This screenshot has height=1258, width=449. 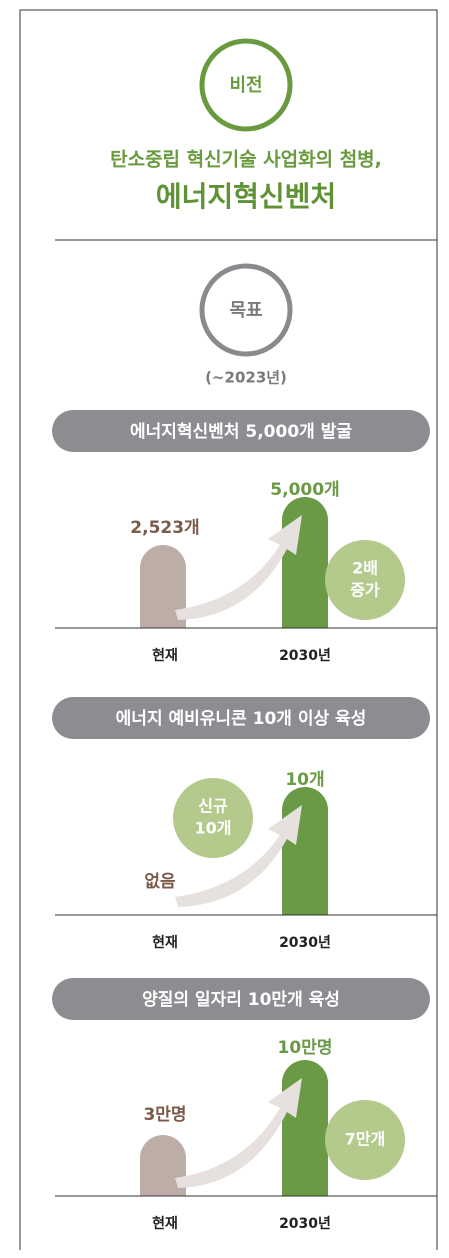 I want to click on current-label: 2,523개, so click(x=164, y=528).